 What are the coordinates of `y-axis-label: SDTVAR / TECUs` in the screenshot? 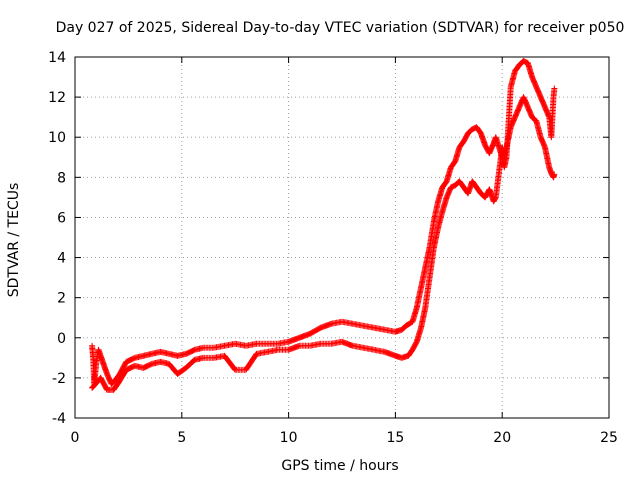 It's located at (14, 240).